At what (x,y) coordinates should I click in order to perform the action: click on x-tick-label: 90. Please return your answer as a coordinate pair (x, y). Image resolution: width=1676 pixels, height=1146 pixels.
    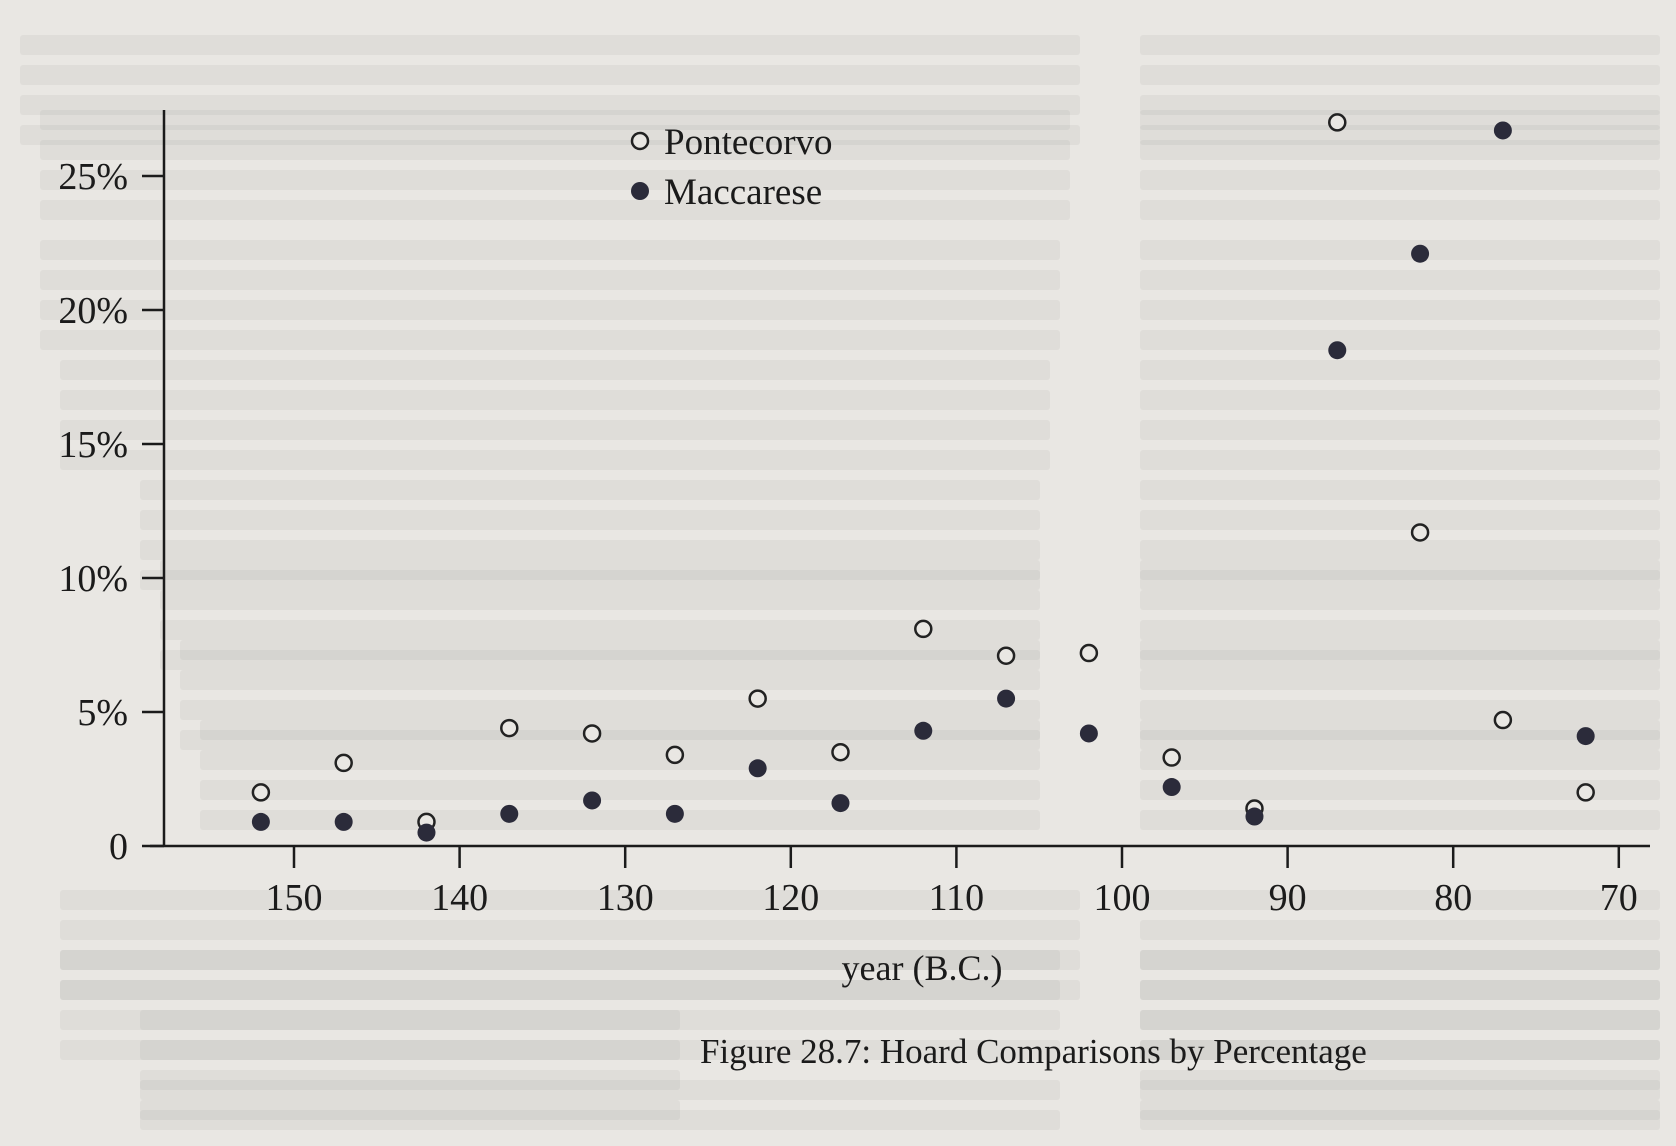
    Looking at the image, I should click on (1288, 898).